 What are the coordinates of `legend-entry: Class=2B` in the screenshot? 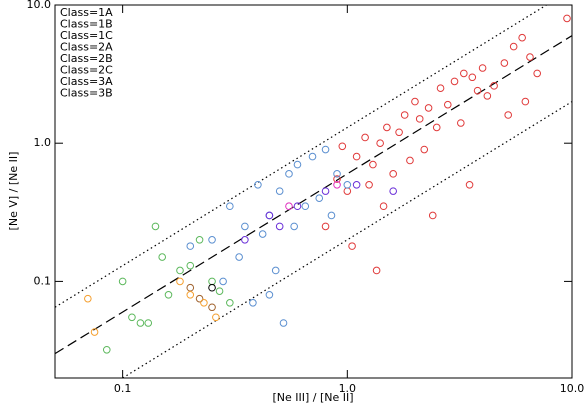 It's located at (86, 58).